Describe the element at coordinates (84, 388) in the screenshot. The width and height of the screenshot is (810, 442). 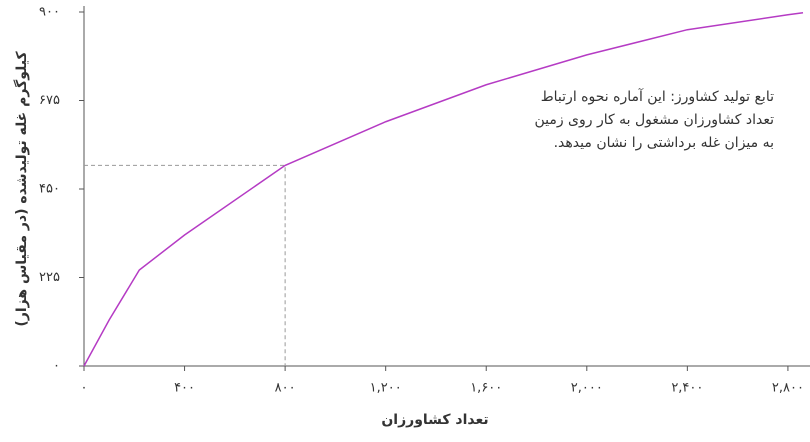
I see `x-tick-label: ۰` at that location.